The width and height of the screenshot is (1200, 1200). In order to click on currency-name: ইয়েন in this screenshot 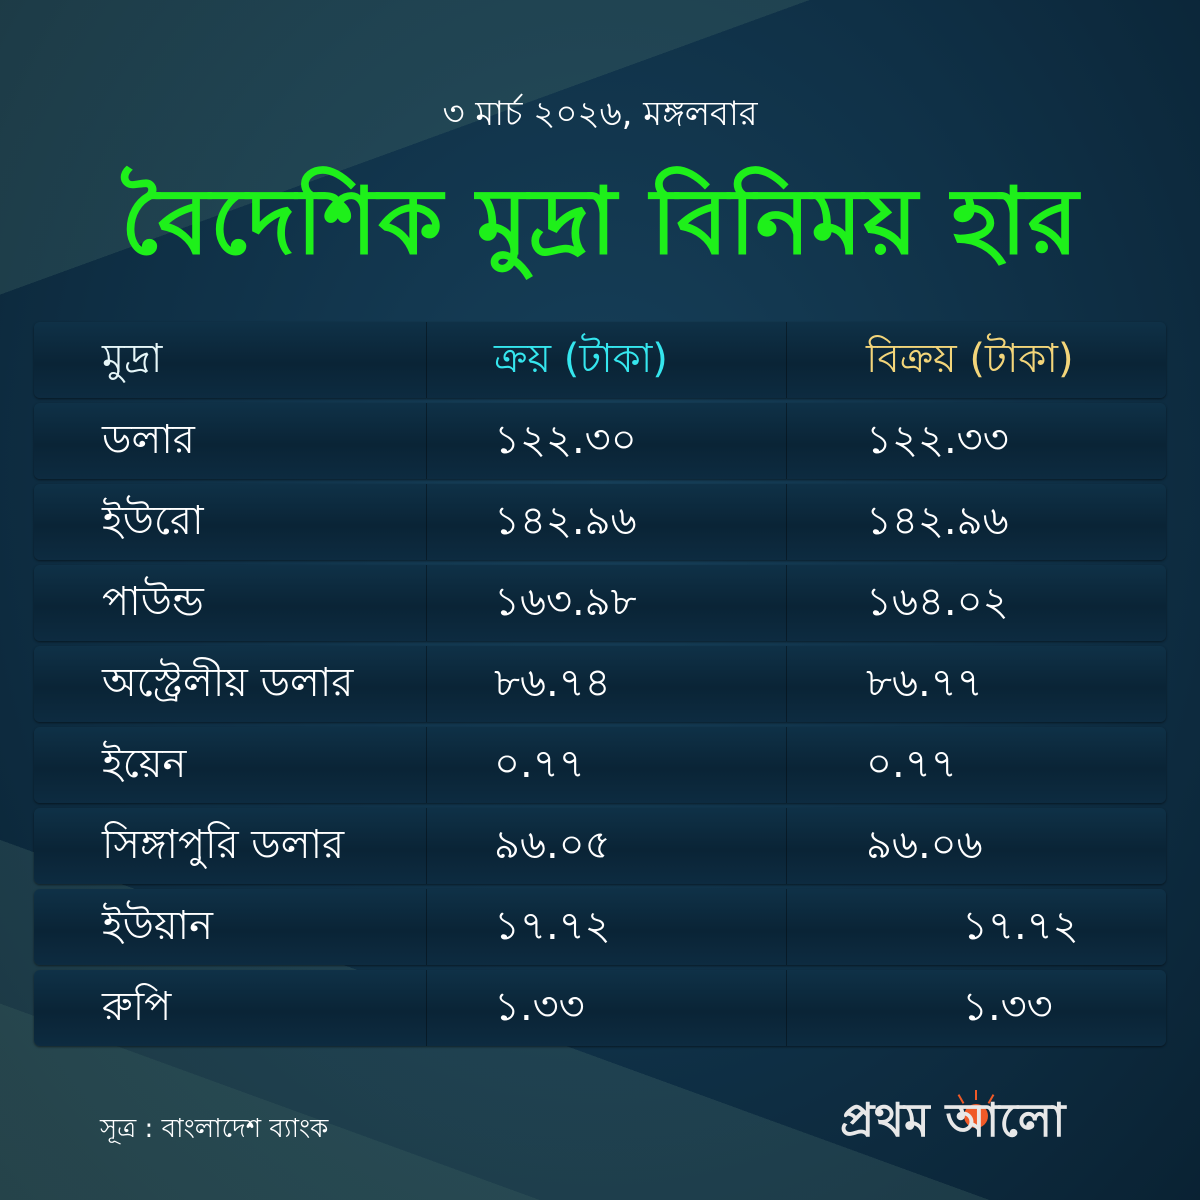, I will do `click(144, 763)`.